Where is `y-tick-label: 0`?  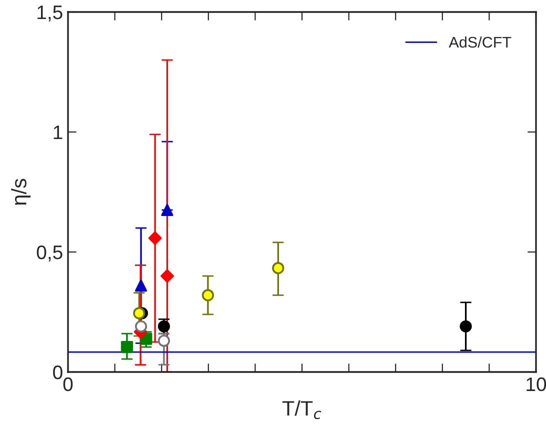
y-tick-label: 0 is located at coordinates (57, 372).